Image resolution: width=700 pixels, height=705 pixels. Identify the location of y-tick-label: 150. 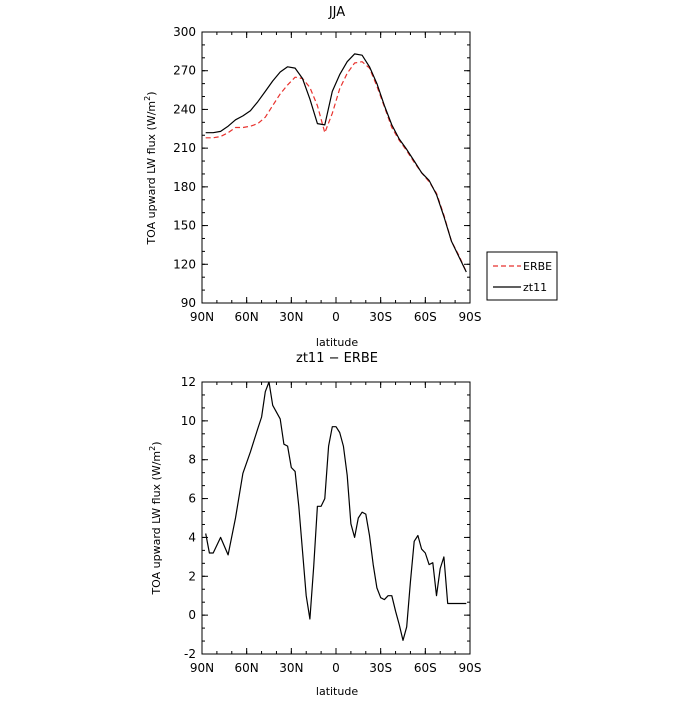
(184, 226).